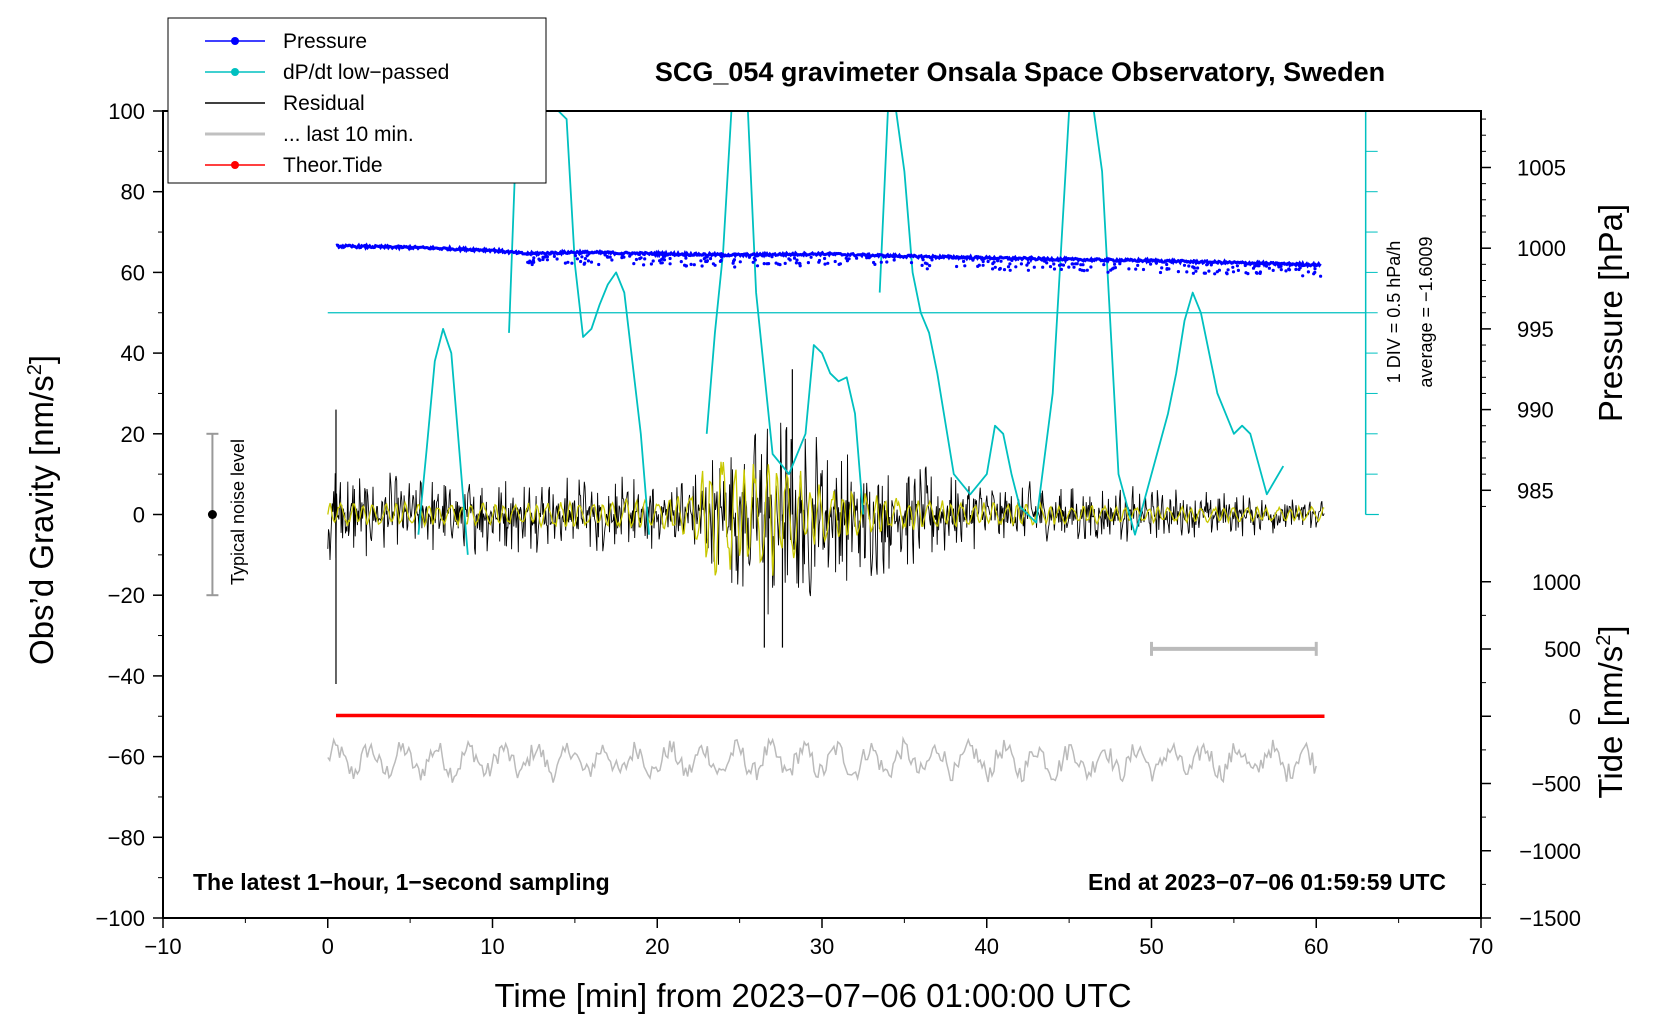 The width and height of the screenshot is (1660, 1020). Describe the element at coordinates (1575, 716) in the screenshot. I see `tide-tick-label: 0` at that location.